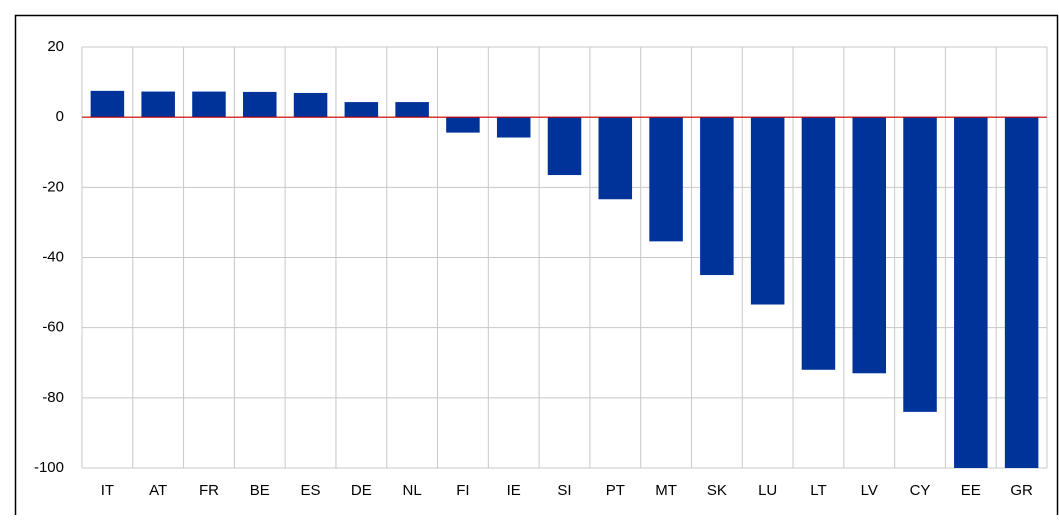 The width and height of the screenshot is (1059, 520). Describe the element at coordinates (53, 327) in the screenshot. I see `y-tick-label: -60` at that location.